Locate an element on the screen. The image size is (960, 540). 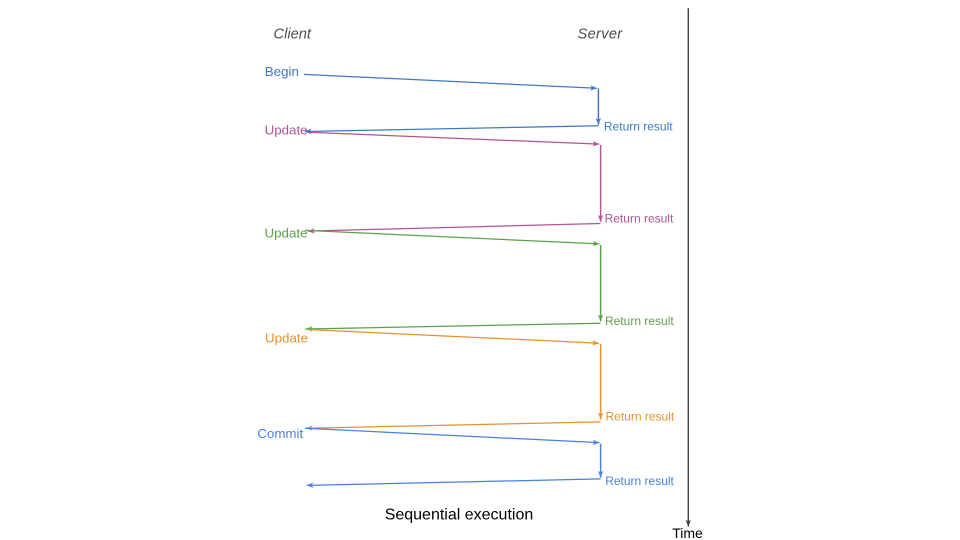
svg-text: Commit is located at coordinates (280, 433).